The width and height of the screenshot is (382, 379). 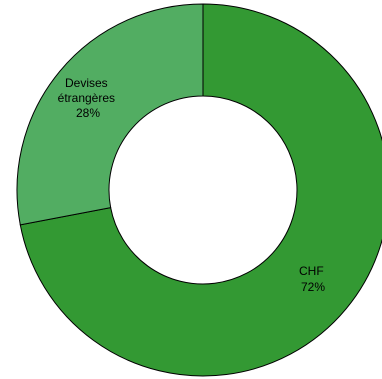 I want to click on slice-label-devises-line2: étrangères, so click(x=86, y=98).